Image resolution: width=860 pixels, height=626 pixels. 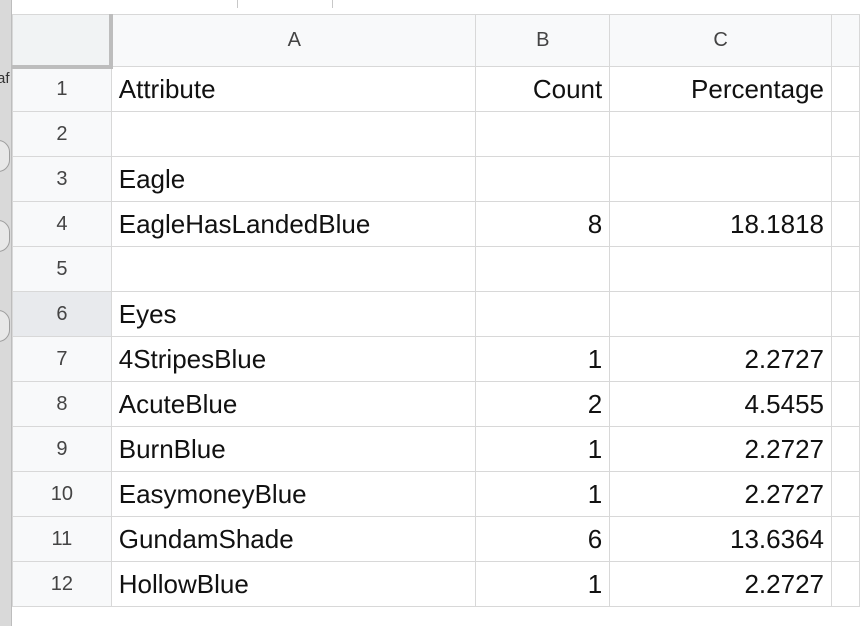 I want to click on row-header: 2, so click(x=62, y=134).